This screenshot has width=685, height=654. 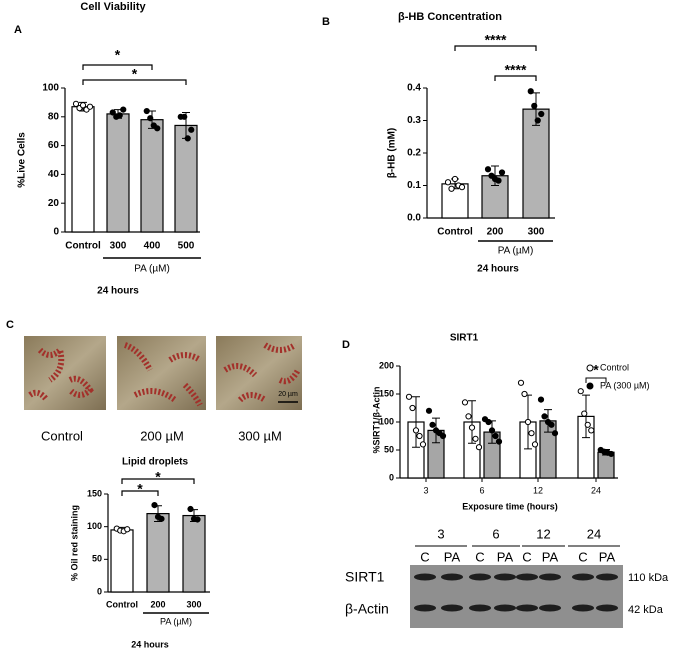 What do you see at coordinates (543, 533) in the screenshot?
I see `time-point-label: 12` at bounding box center [543, 533].